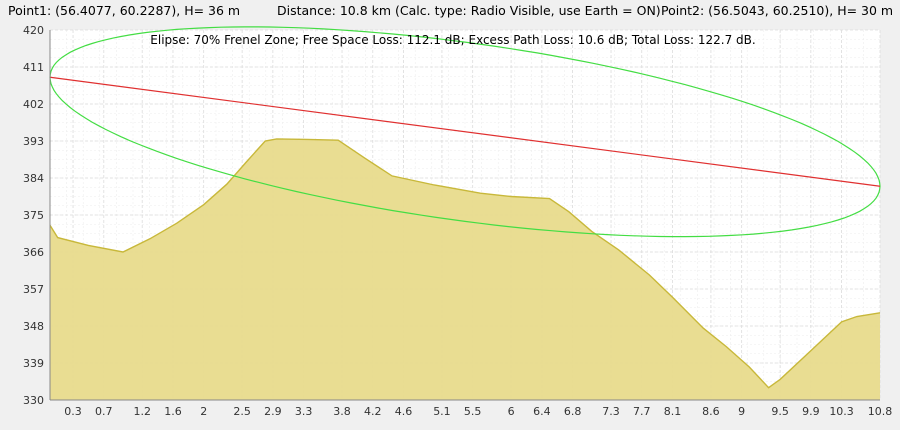 The width and height of the screenshot is (900, 430). What do you see at coordinates (33, 252) in the screenshot?
I see `y-tick-label: 366` at bounding box center [33, 252].